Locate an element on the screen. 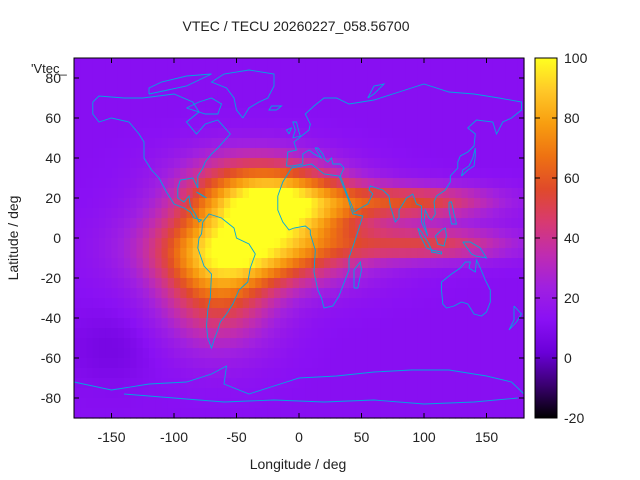  y-tick-label: 60 is located at coordinates (53, 118).